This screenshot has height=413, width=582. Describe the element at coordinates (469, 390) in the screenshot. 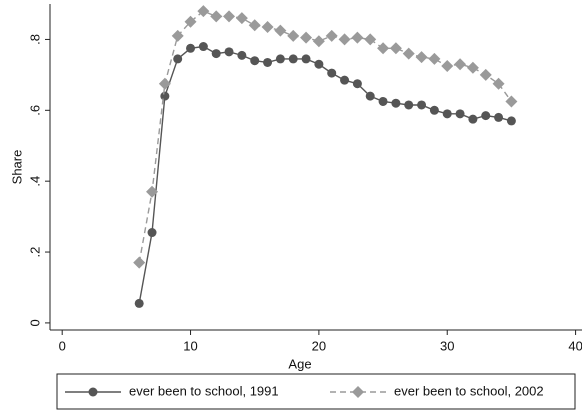

I see `legend-label: ever been to school, 2002` at that location.